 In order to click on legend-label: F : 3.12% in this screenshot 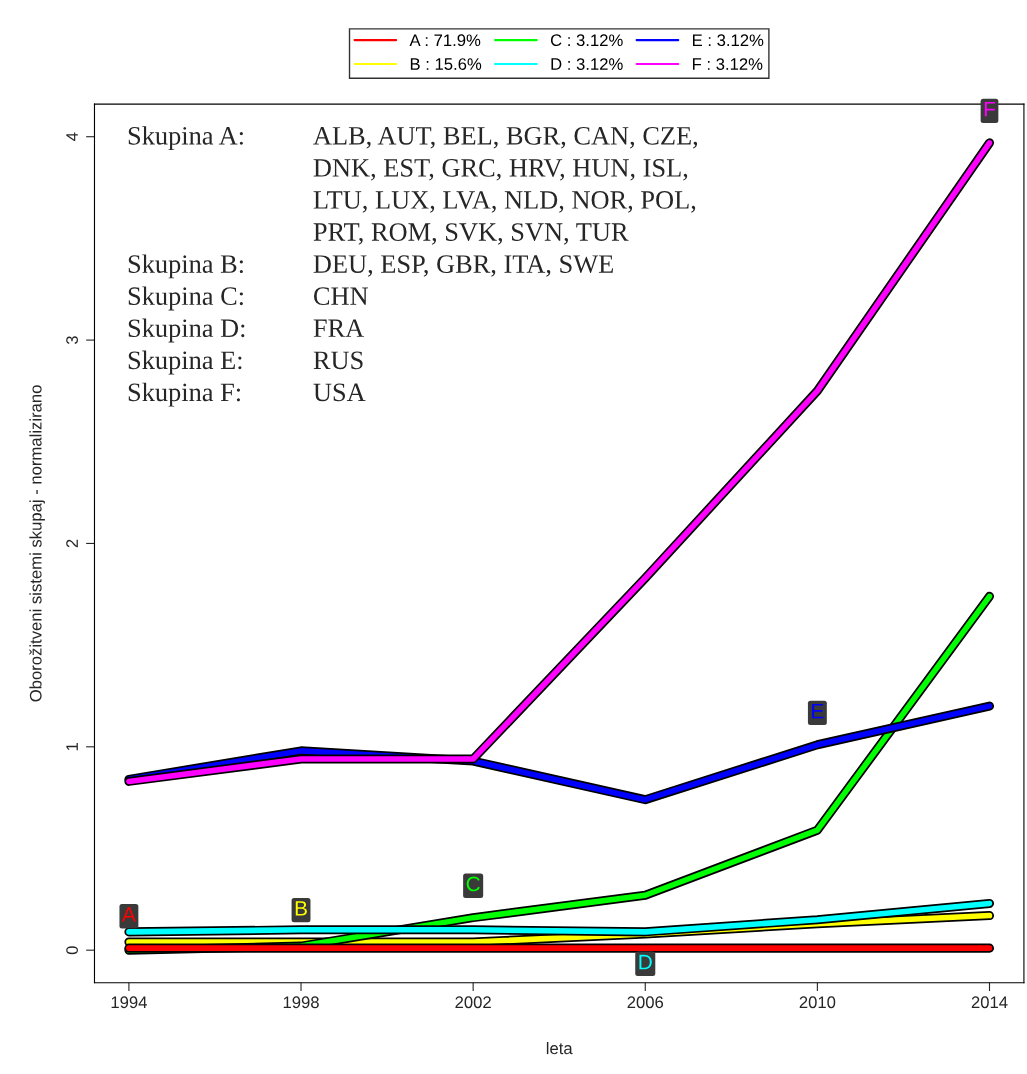, I will do `click(727, 64)`.